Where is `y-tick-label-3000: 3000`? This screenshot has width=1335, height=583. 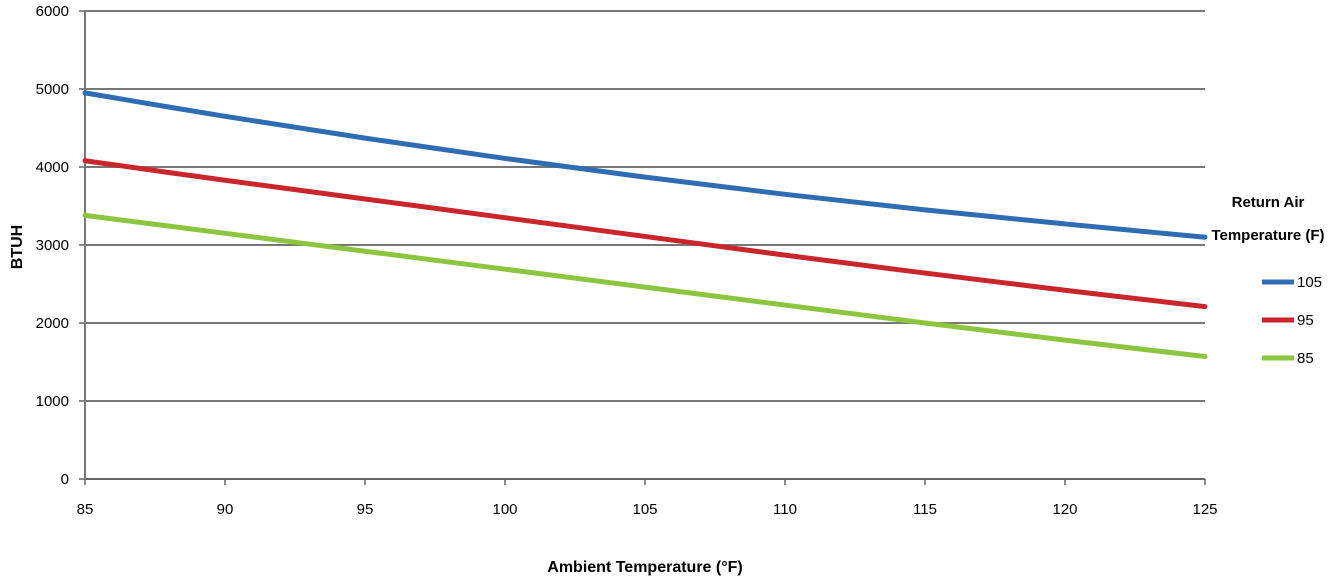
y-tick-label-3000: 3000 is located at coordinates (52, 245).